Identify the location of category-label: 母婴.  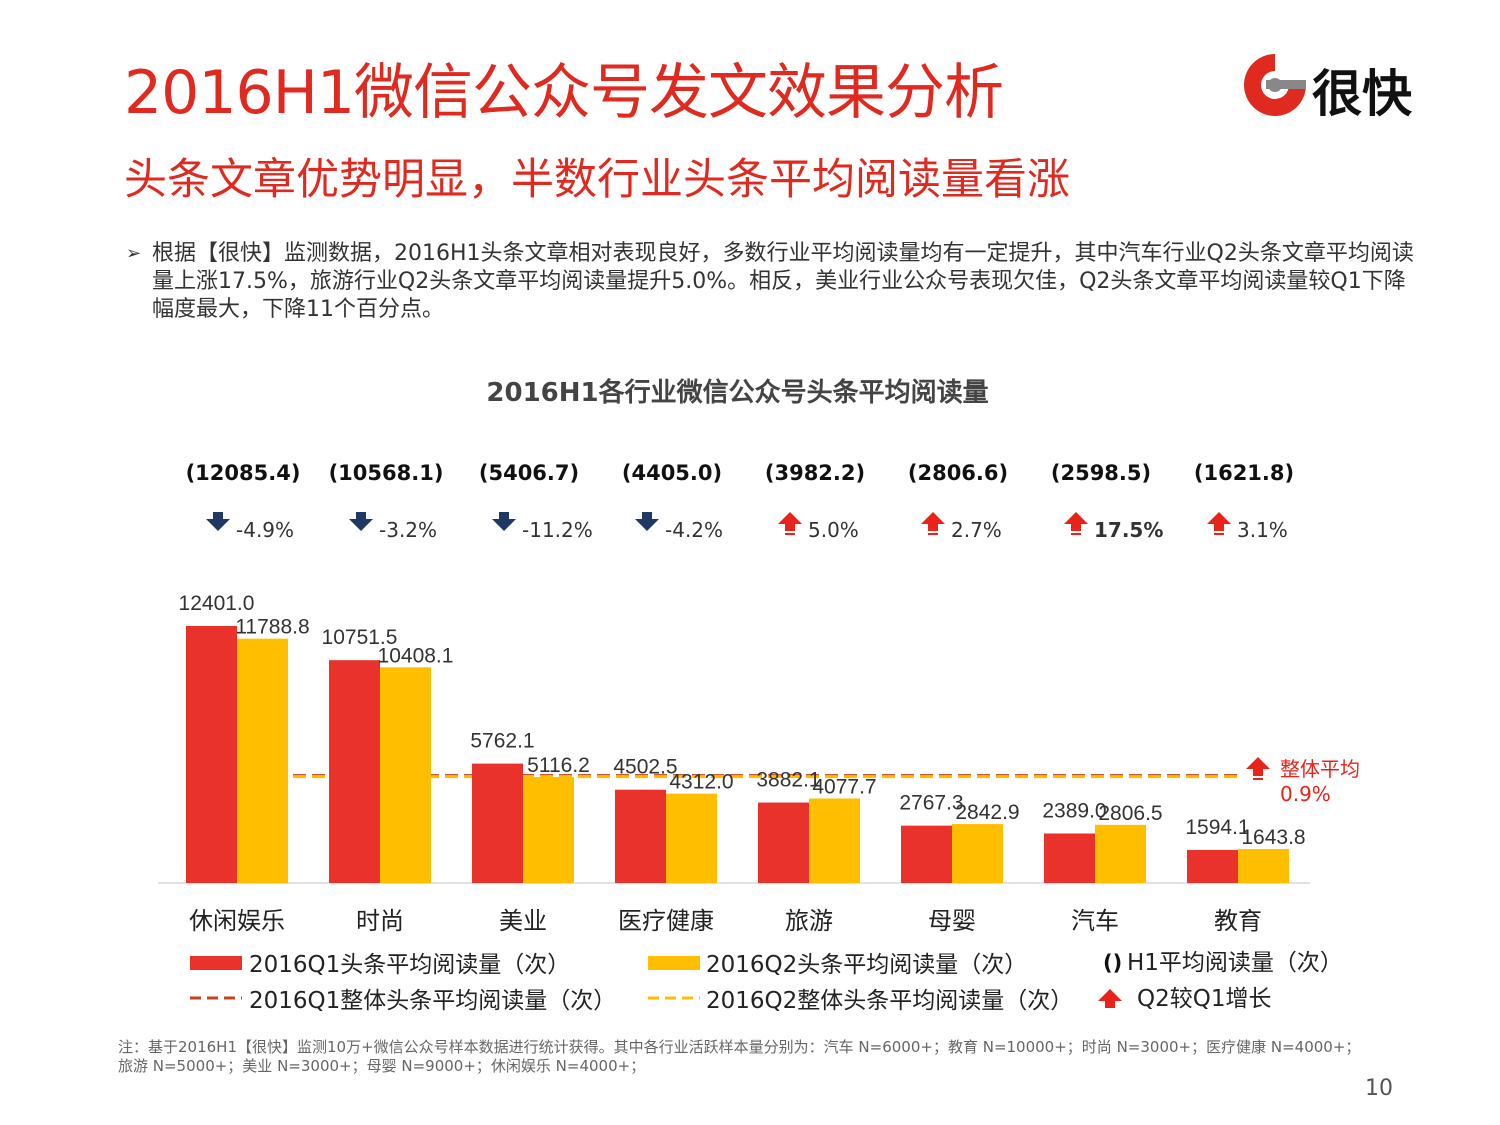
(952, 921).